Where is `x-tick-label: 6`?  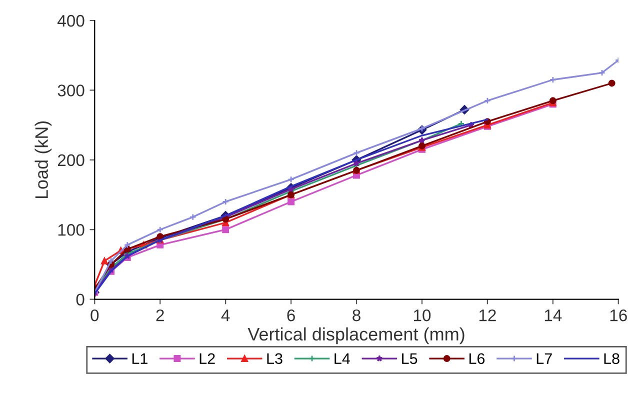
x-tick-label: 6 is located at coordinates (291, 315).